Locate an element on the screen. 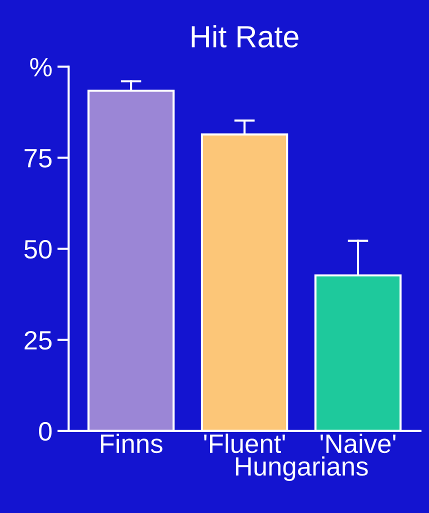  y-tick-label: % is located at coordinates (41, 67).